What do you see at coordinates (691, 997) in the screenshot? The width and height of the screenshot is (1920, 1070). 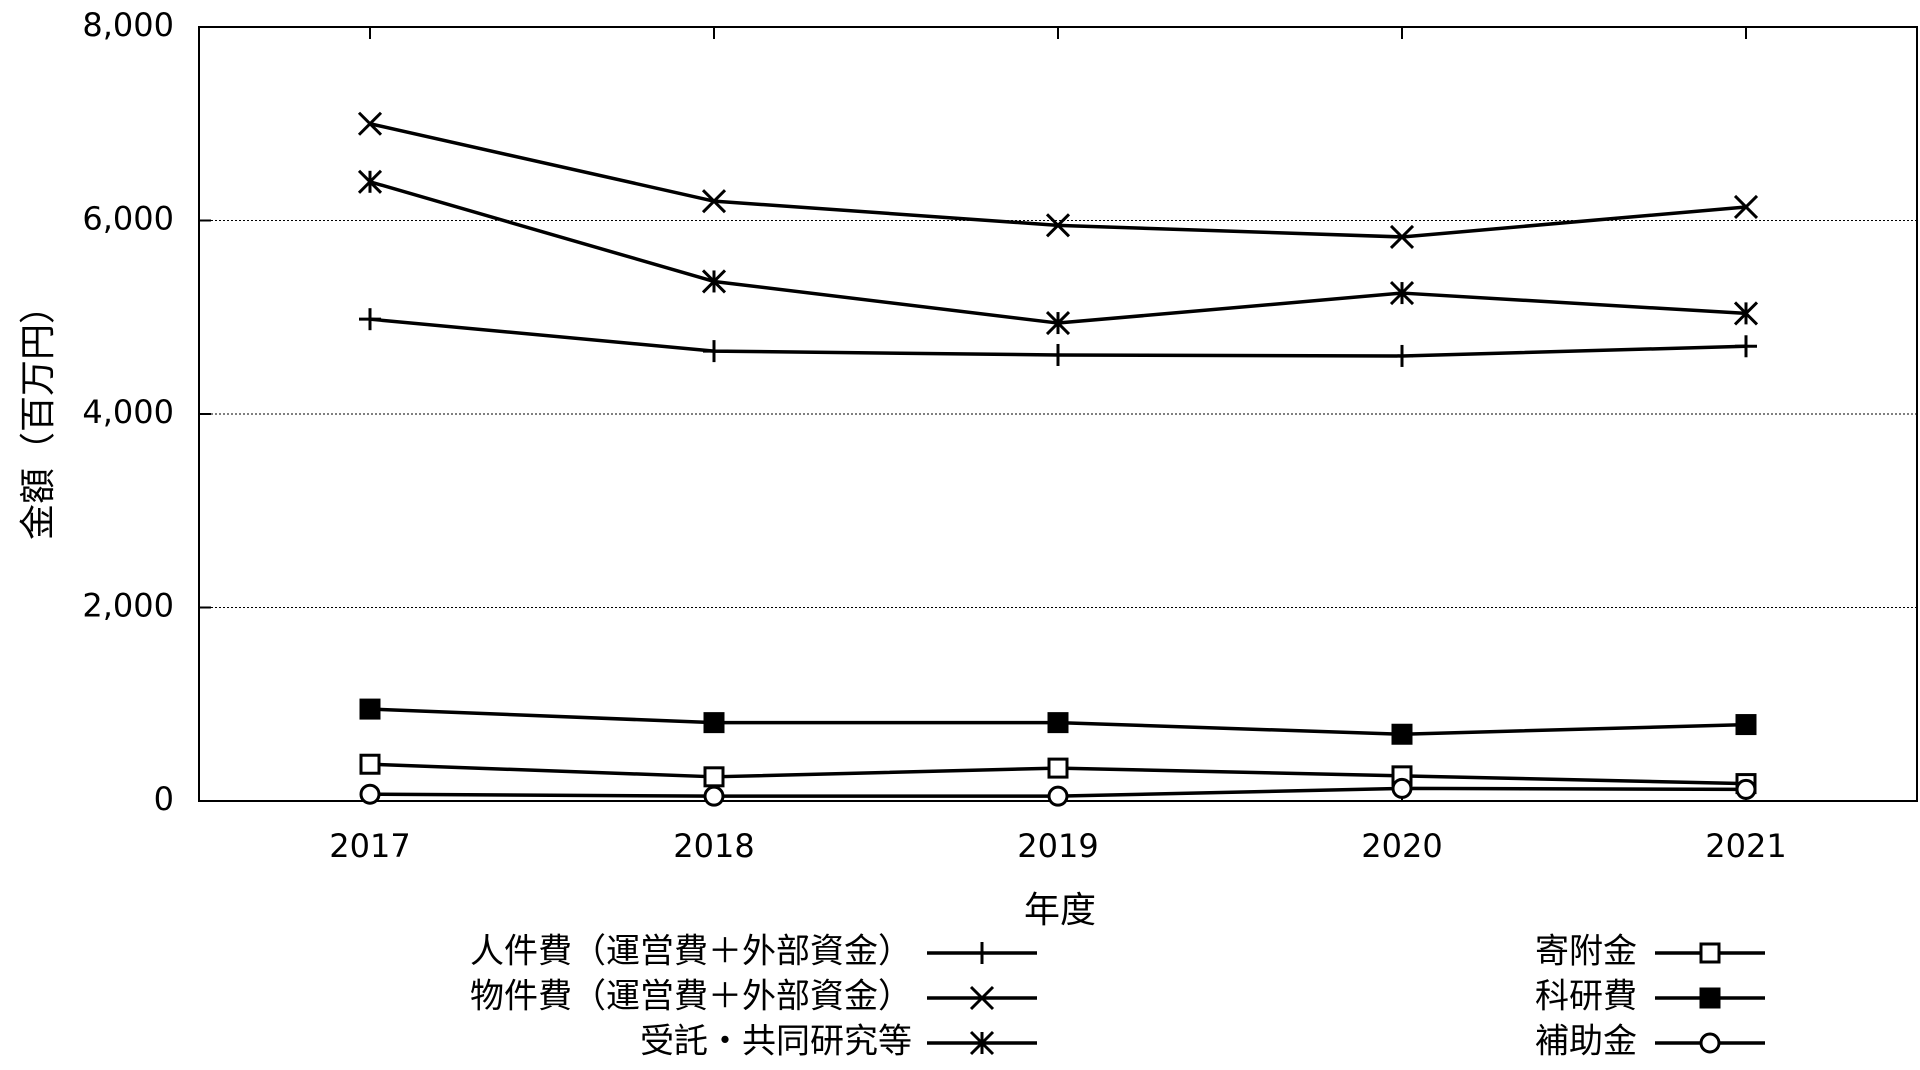 I see `legend-label: 物件費（運営費＋外部資金）` at bounding box center [691, 997].